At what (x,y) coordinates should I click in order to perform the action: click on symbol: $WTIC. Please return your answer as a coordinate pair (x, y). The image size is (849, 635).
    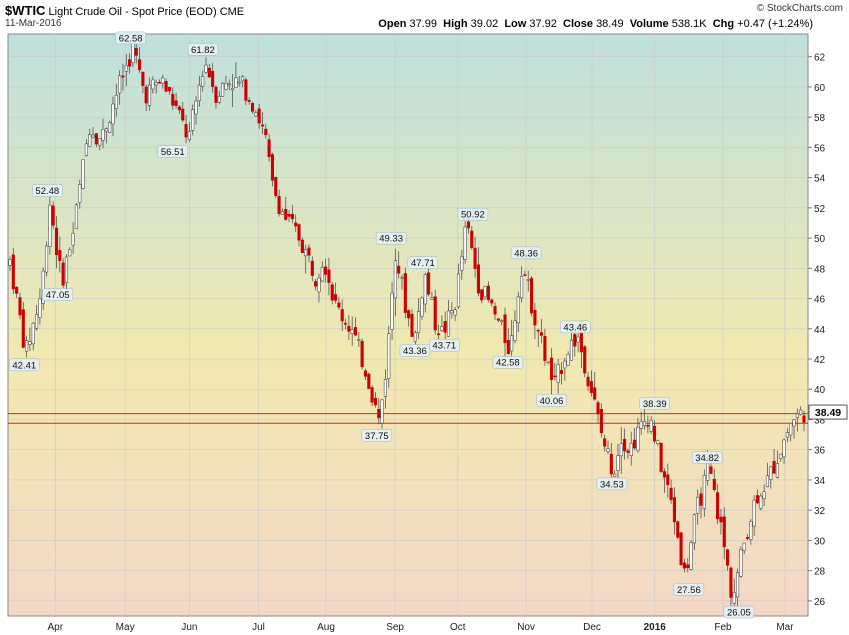
    Looking at the image, I should click on (25, 10).